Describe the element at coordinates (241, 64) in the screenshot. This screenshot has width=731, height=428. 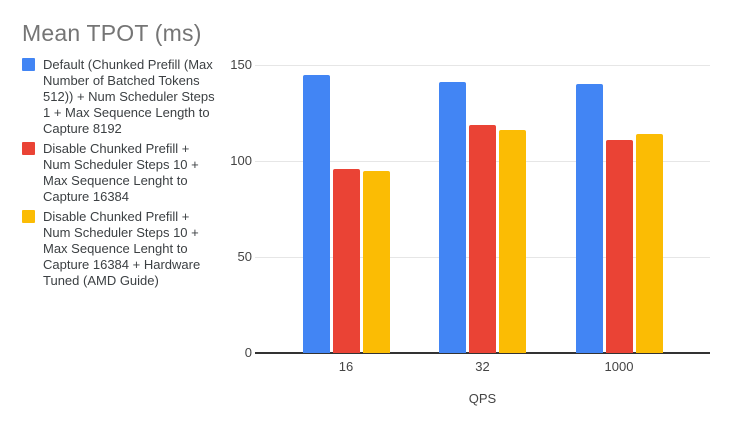
I see `y-tick-label-150: 150` at that location.